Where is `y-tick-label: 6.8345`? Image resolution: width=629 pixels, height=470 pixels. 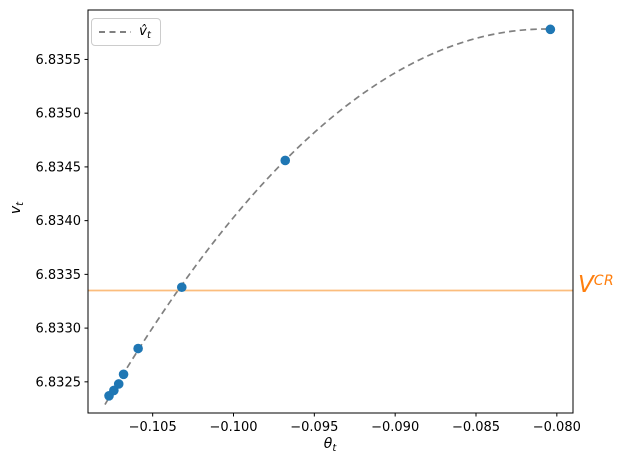 y-tick-label: 6.8345 is located at coordinates (59, 167).